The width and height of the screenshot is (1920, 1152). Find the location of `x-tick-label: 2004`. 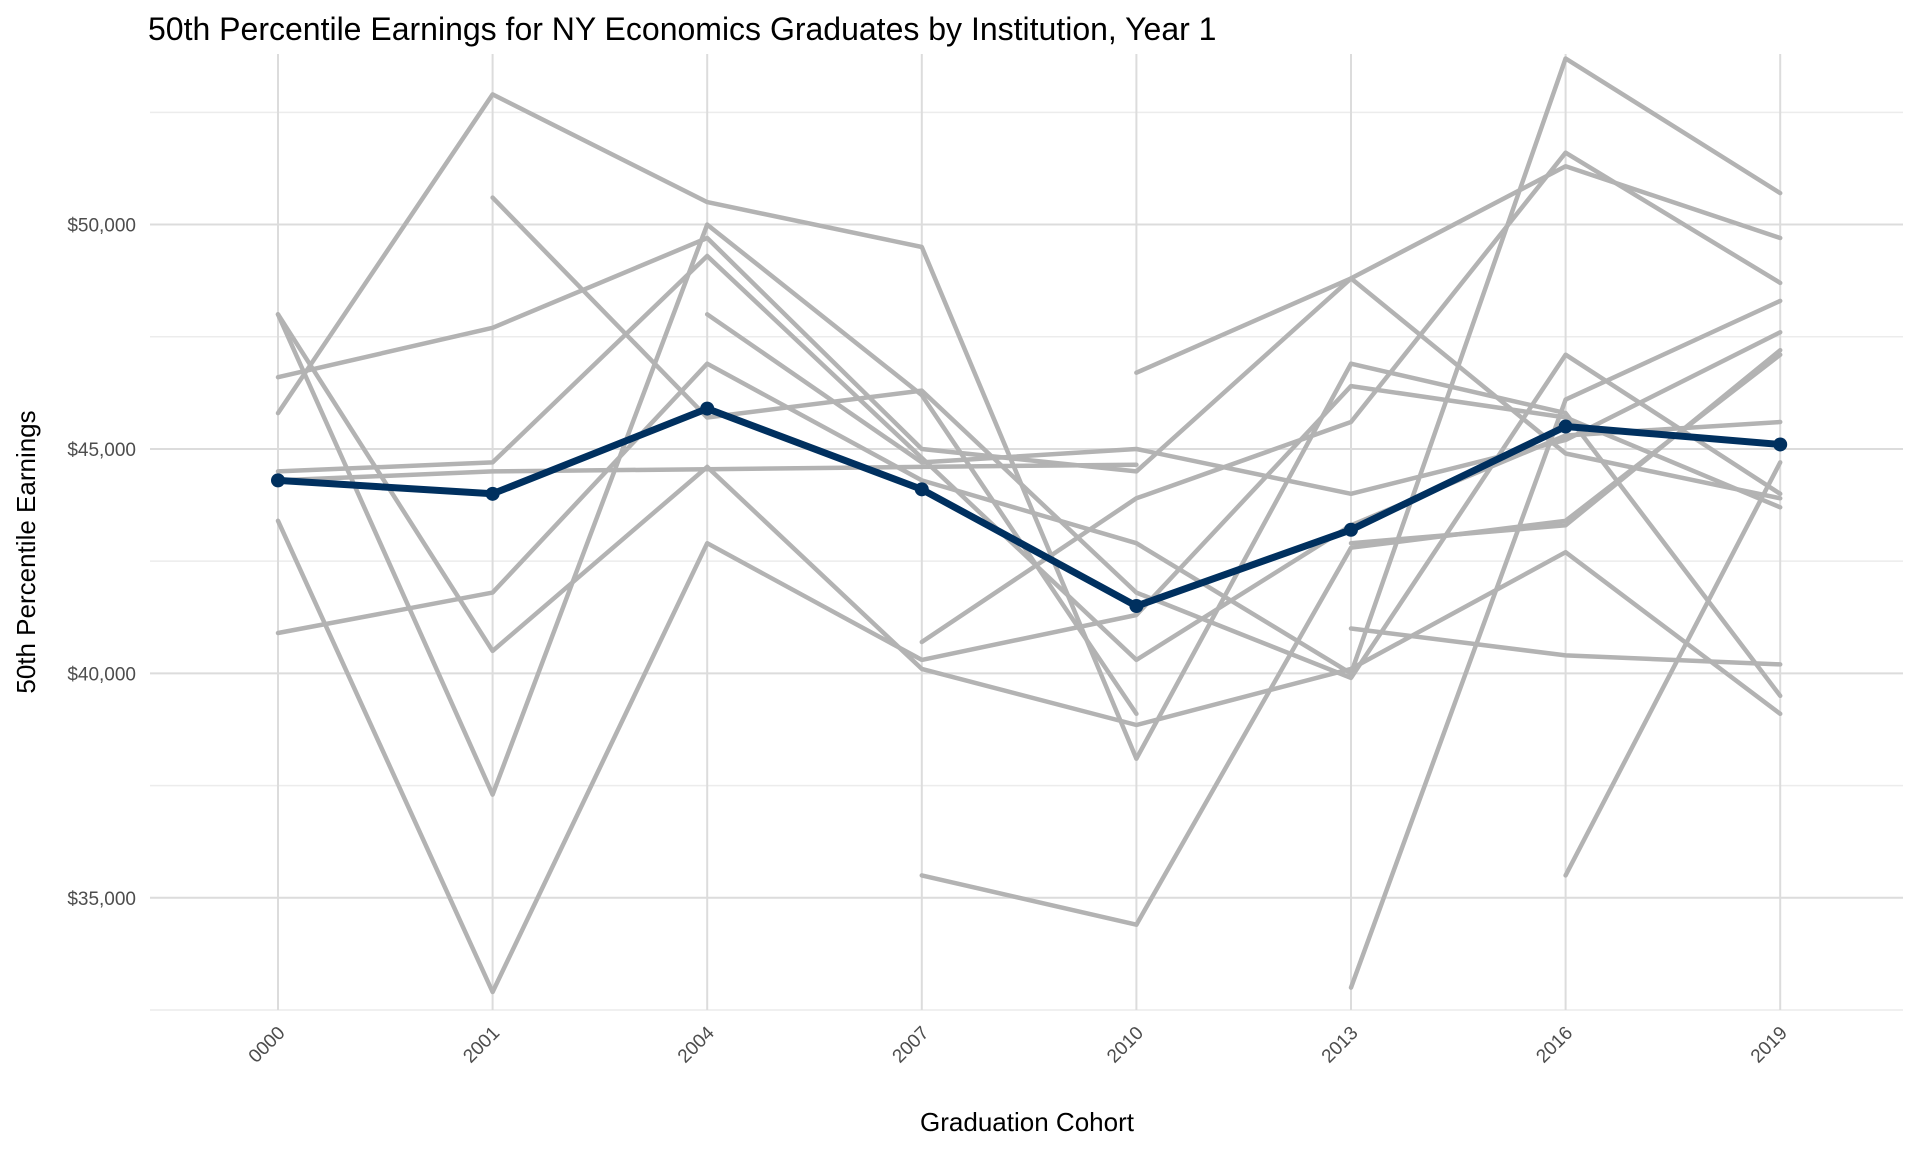

x-tick-label: 2004 is located at coordinates (696, 1044).